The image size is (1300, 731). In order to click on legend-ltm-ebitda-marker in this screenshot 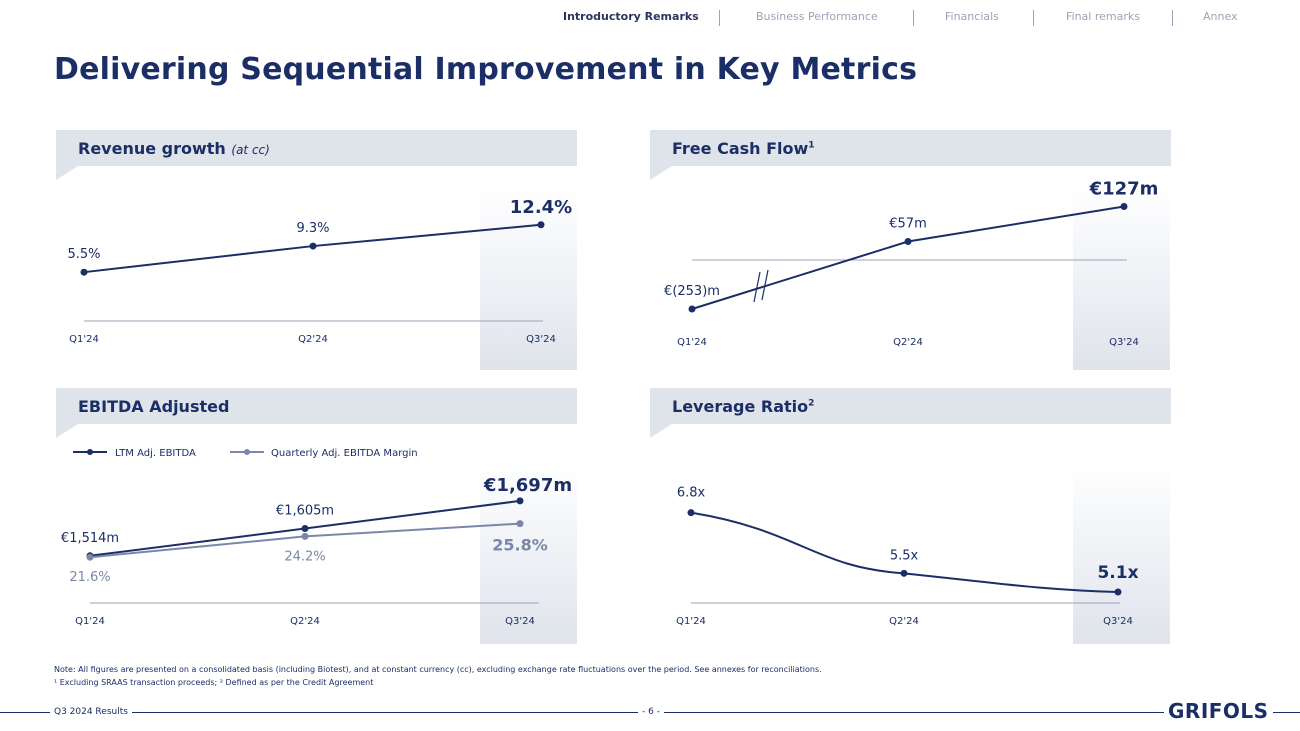, I will do `click(90, 452)`.